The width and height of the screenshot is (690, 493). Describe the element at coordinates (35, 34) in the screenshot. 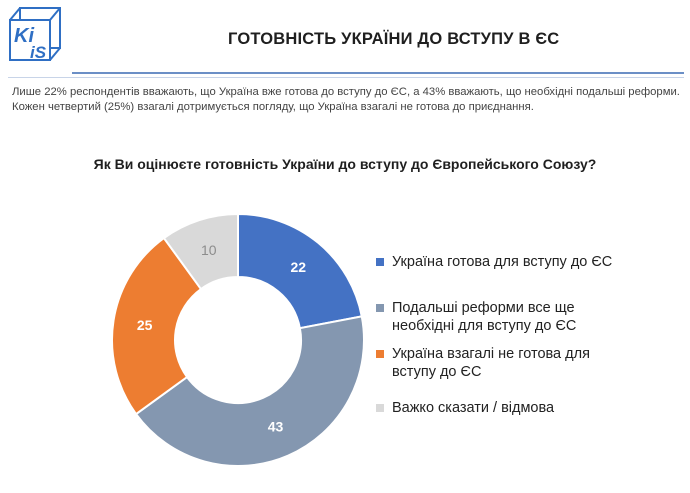

I see `kiis-logo: Ki iS` at that location.